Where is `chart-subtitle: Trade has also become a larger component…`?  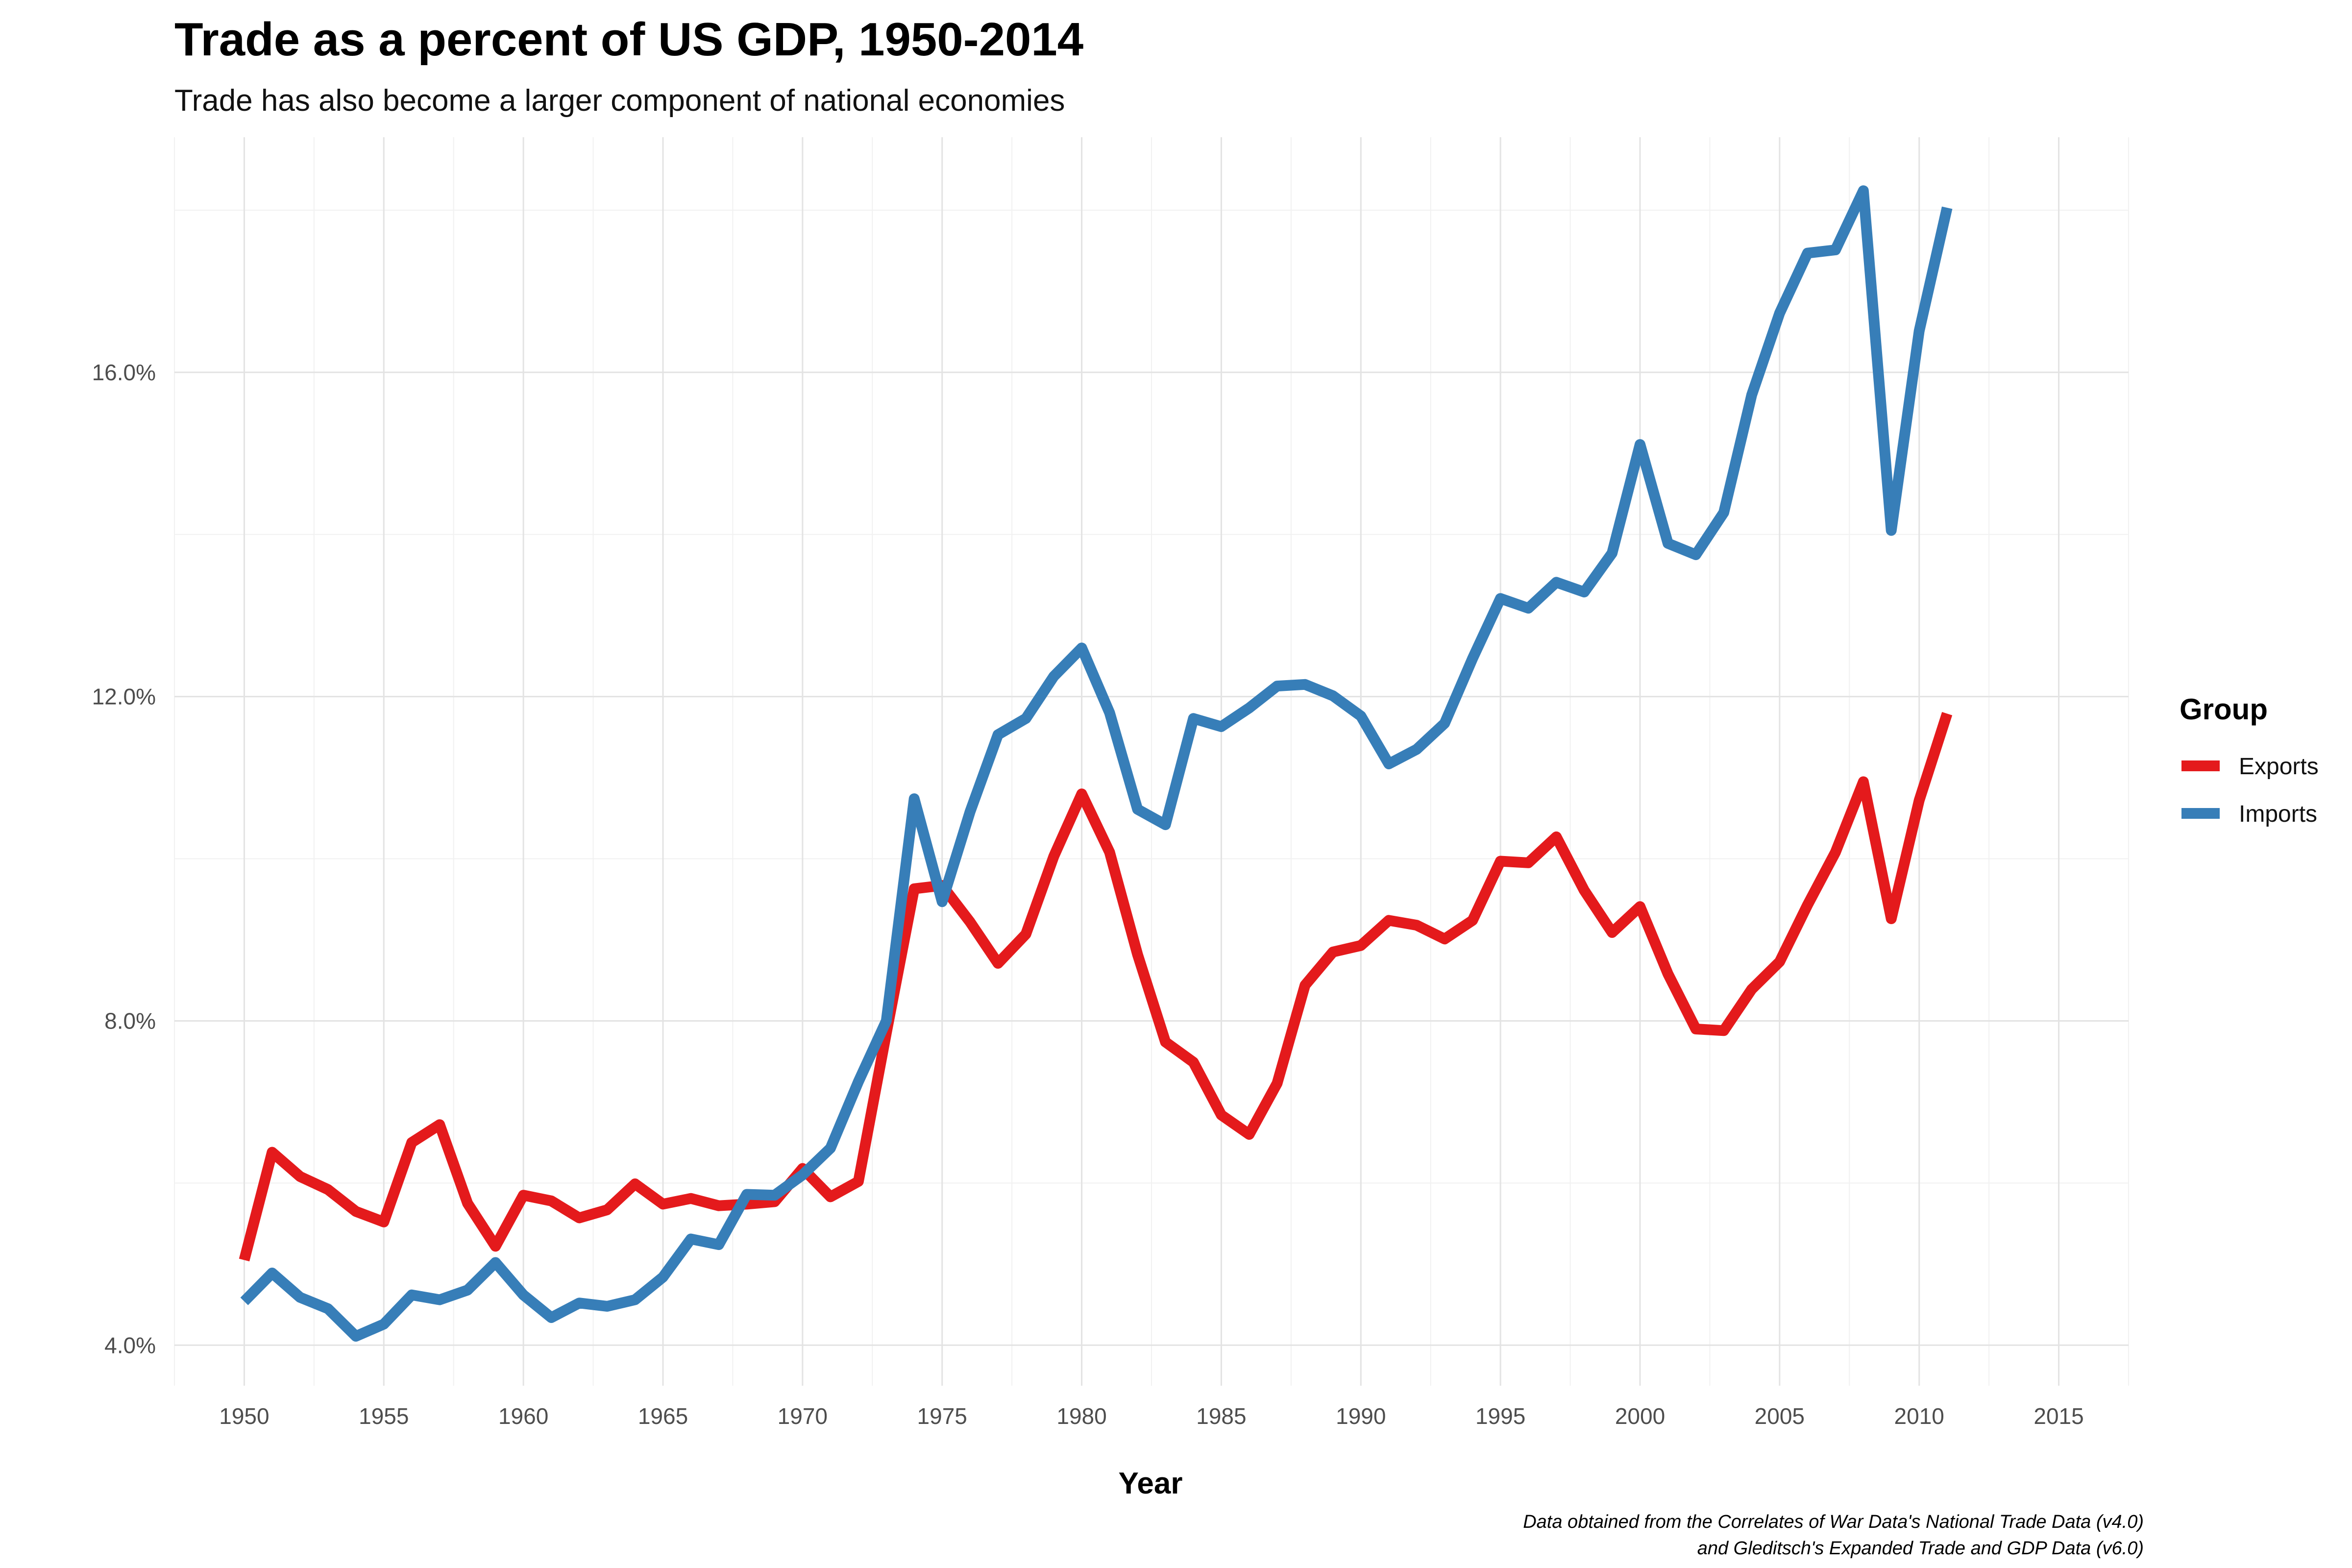 chart-subtitle: Trade has also become a larger component… is located at coordinates (619, 101).